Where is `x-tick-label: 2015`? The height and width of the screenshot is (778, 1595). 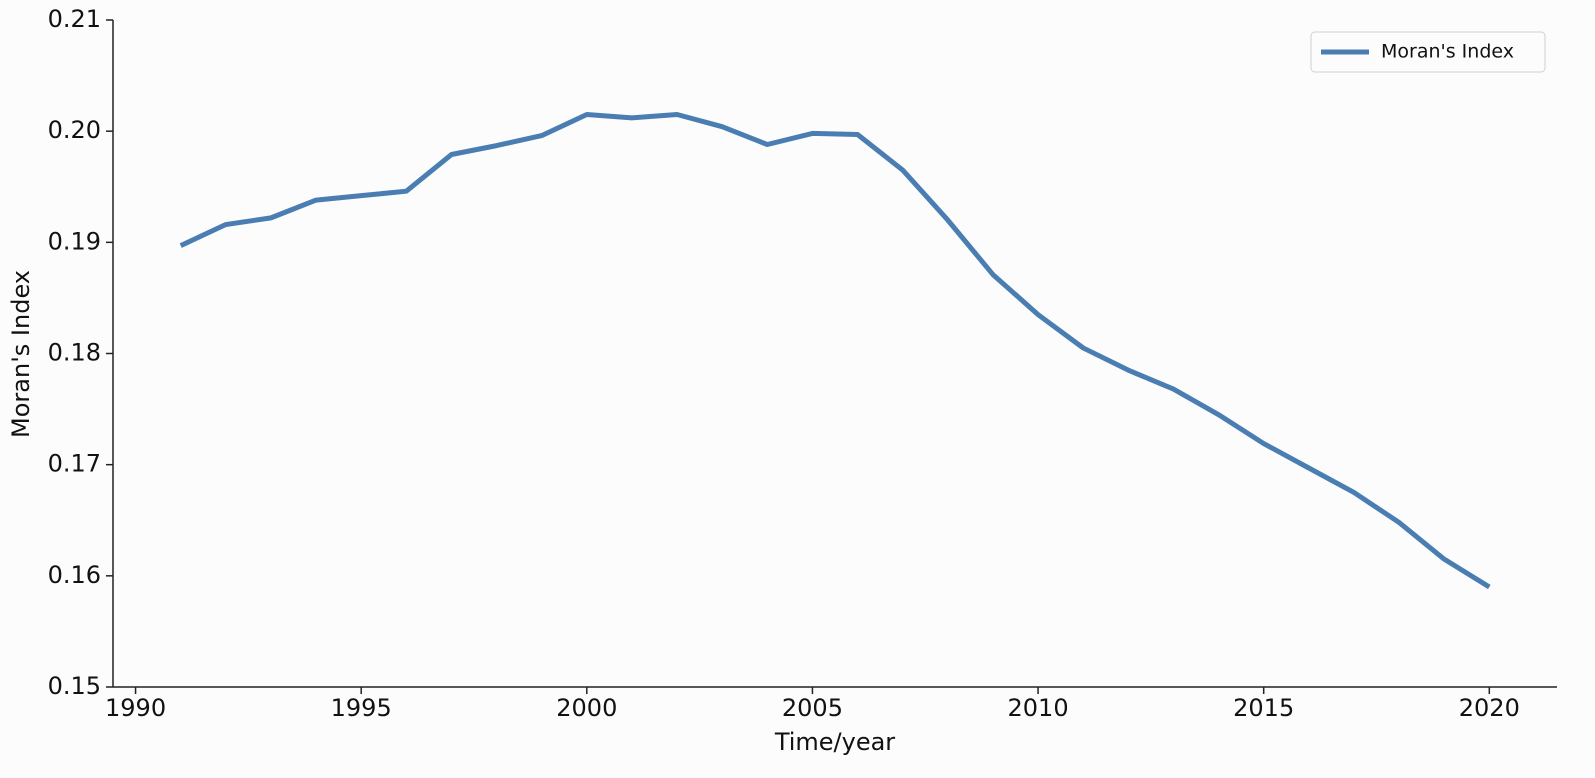 x-tick-label: 2015 is located at coordinates (1263, 708).